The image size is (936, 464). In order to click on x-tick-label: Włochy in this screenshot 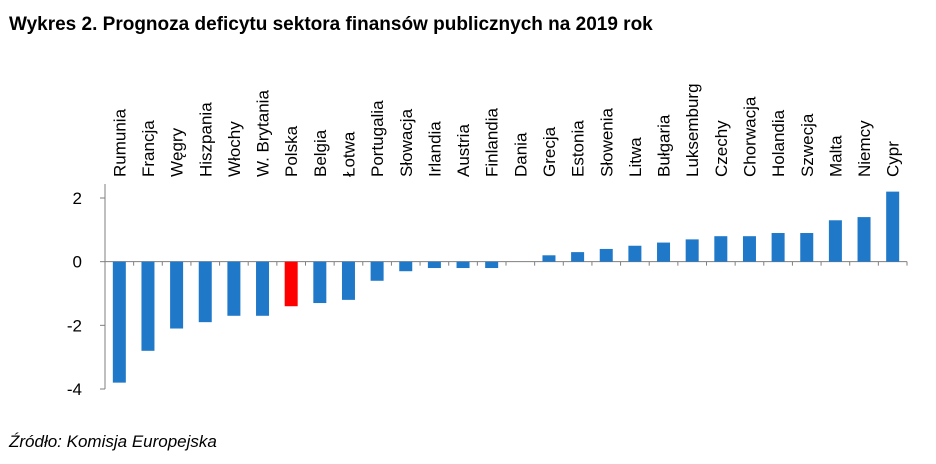, I will do `click(234, 149)`.